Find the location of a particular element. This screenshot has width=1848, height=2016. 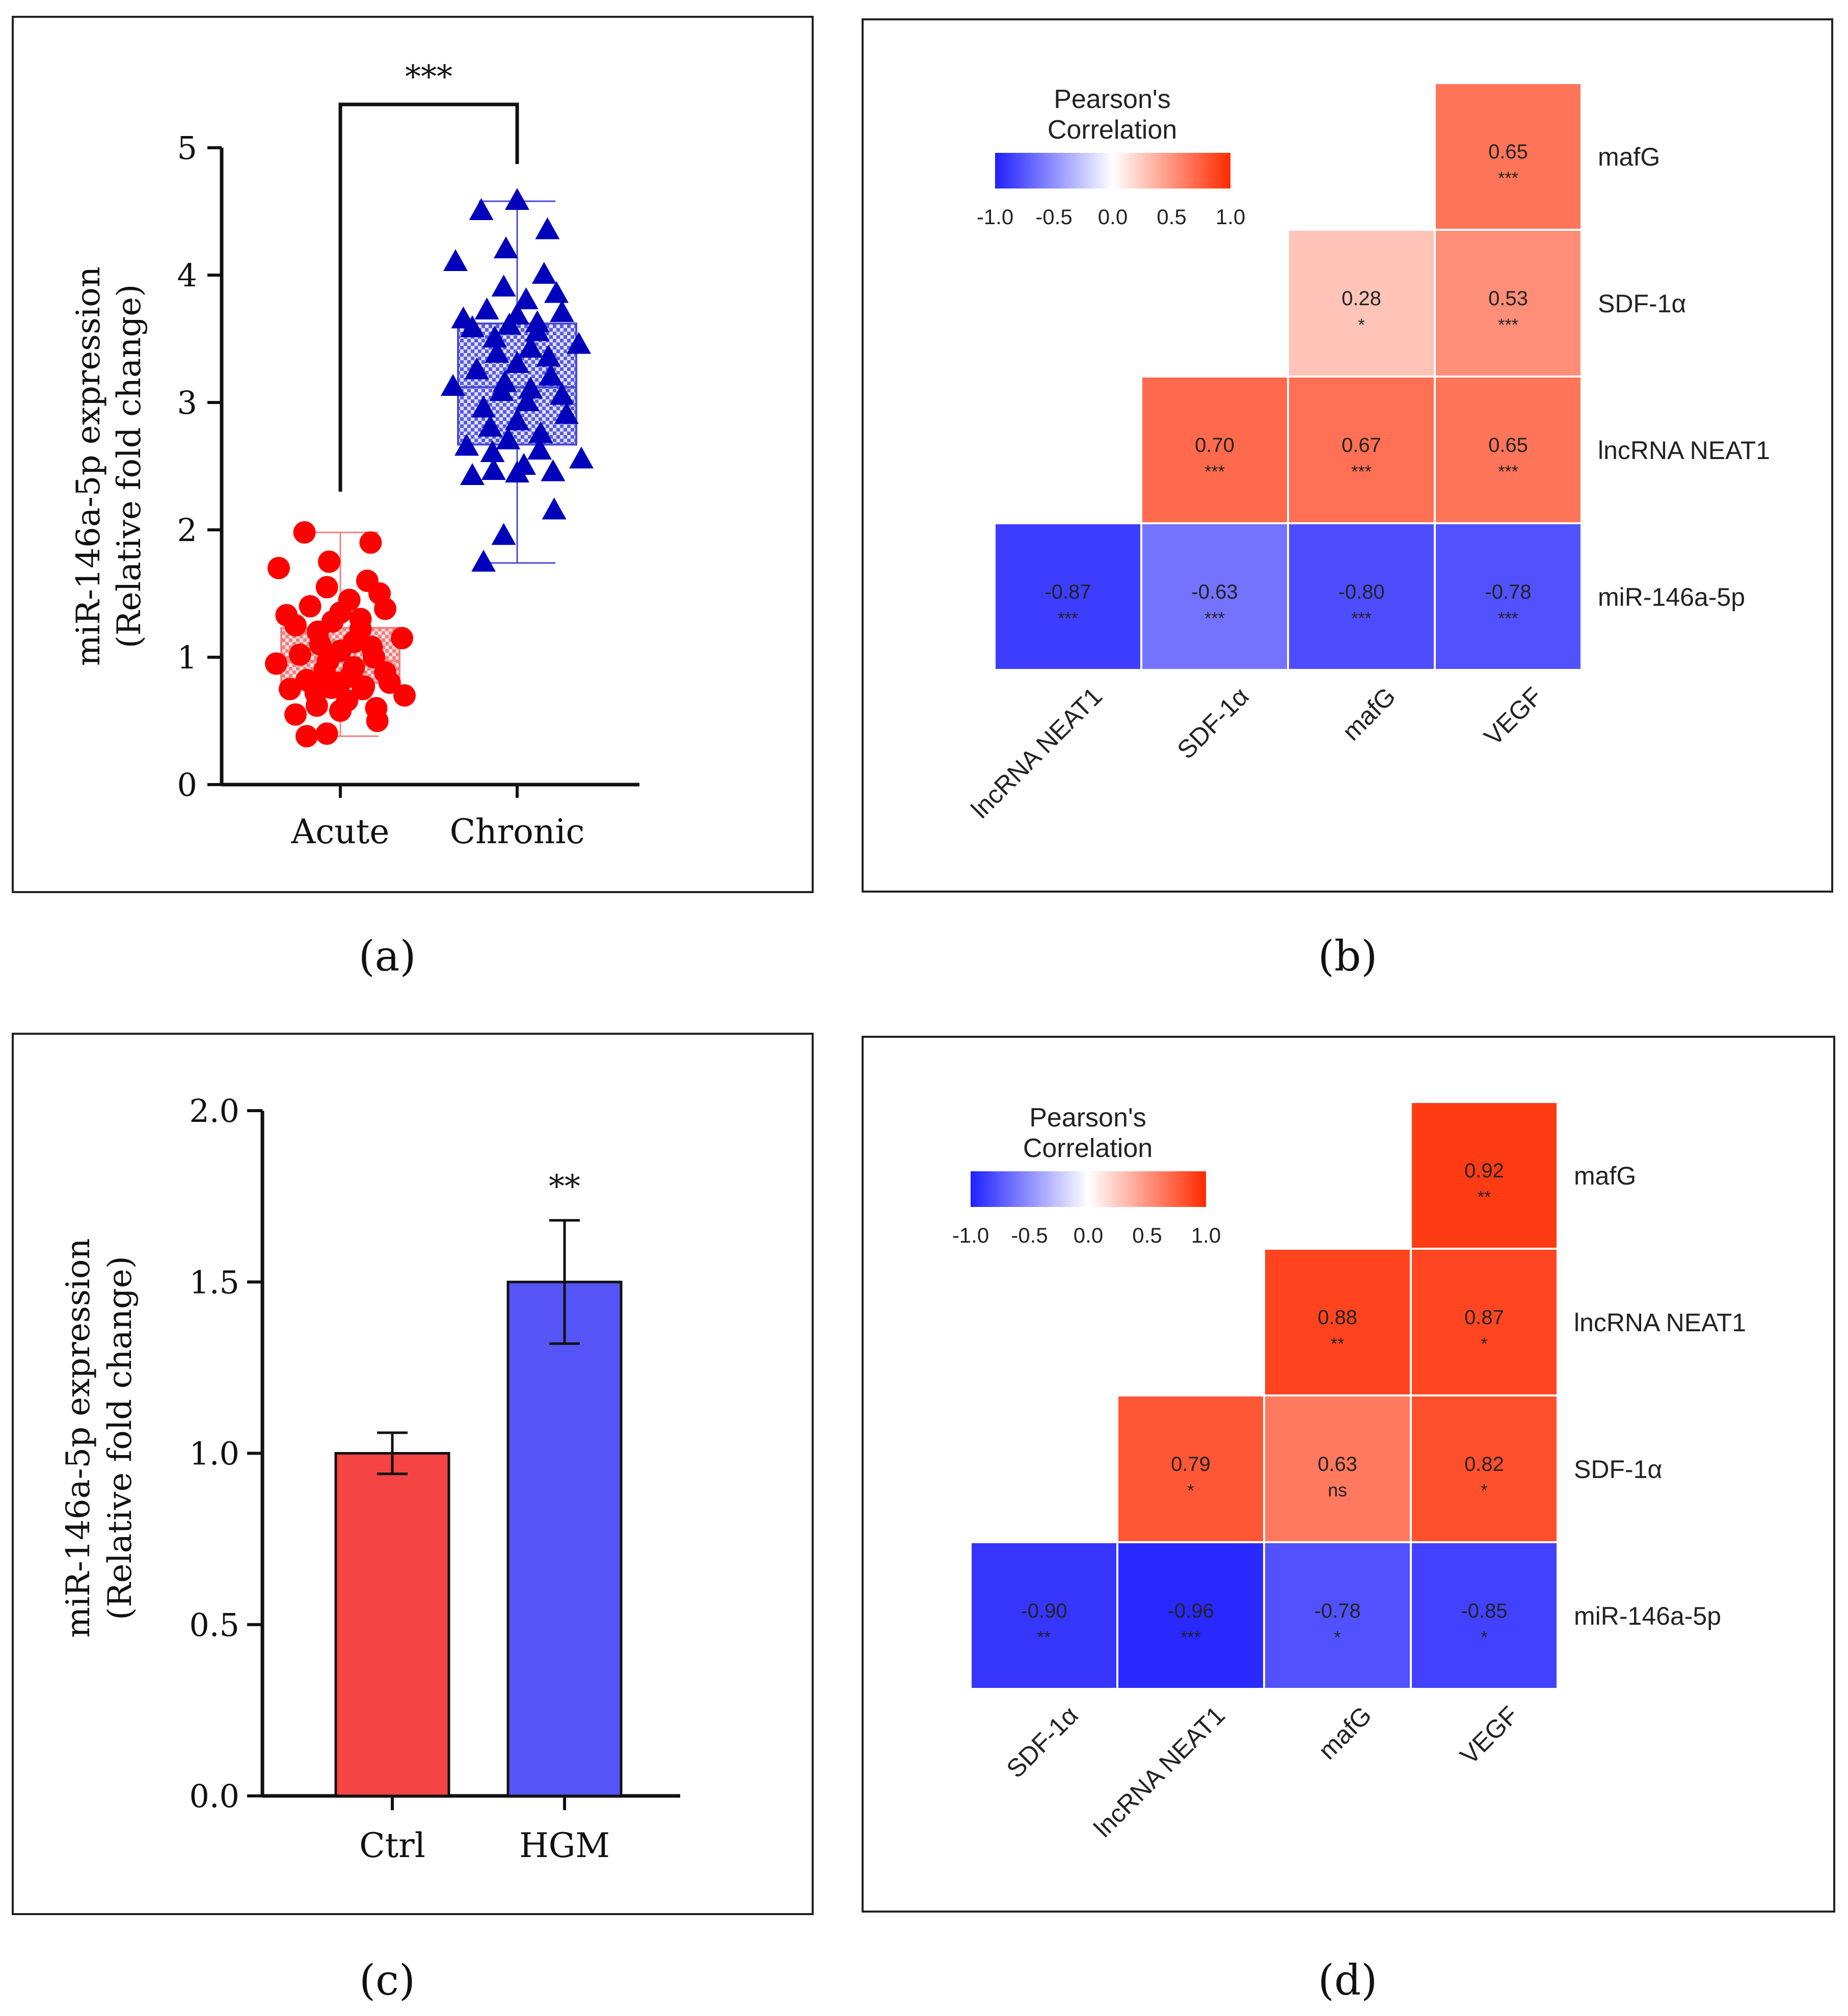

cell-value-label: 0.87 is located at coordinates (1484, 1317).